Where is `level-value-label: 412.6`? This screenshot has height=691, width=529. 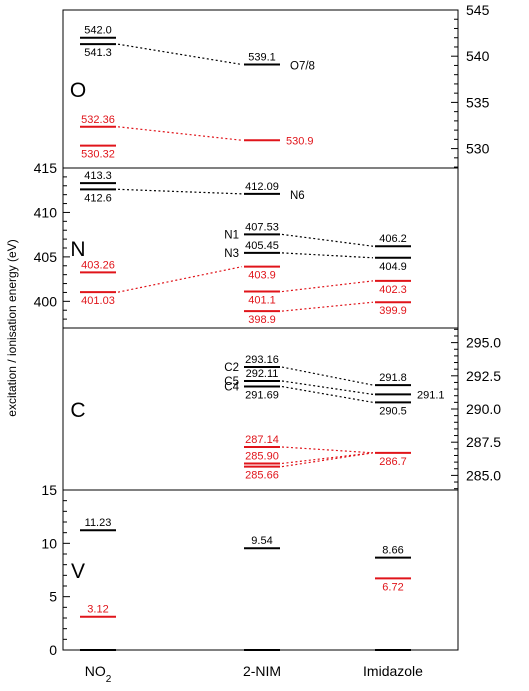
level-value-label: 412.6 is located at coordinates (98, 198).